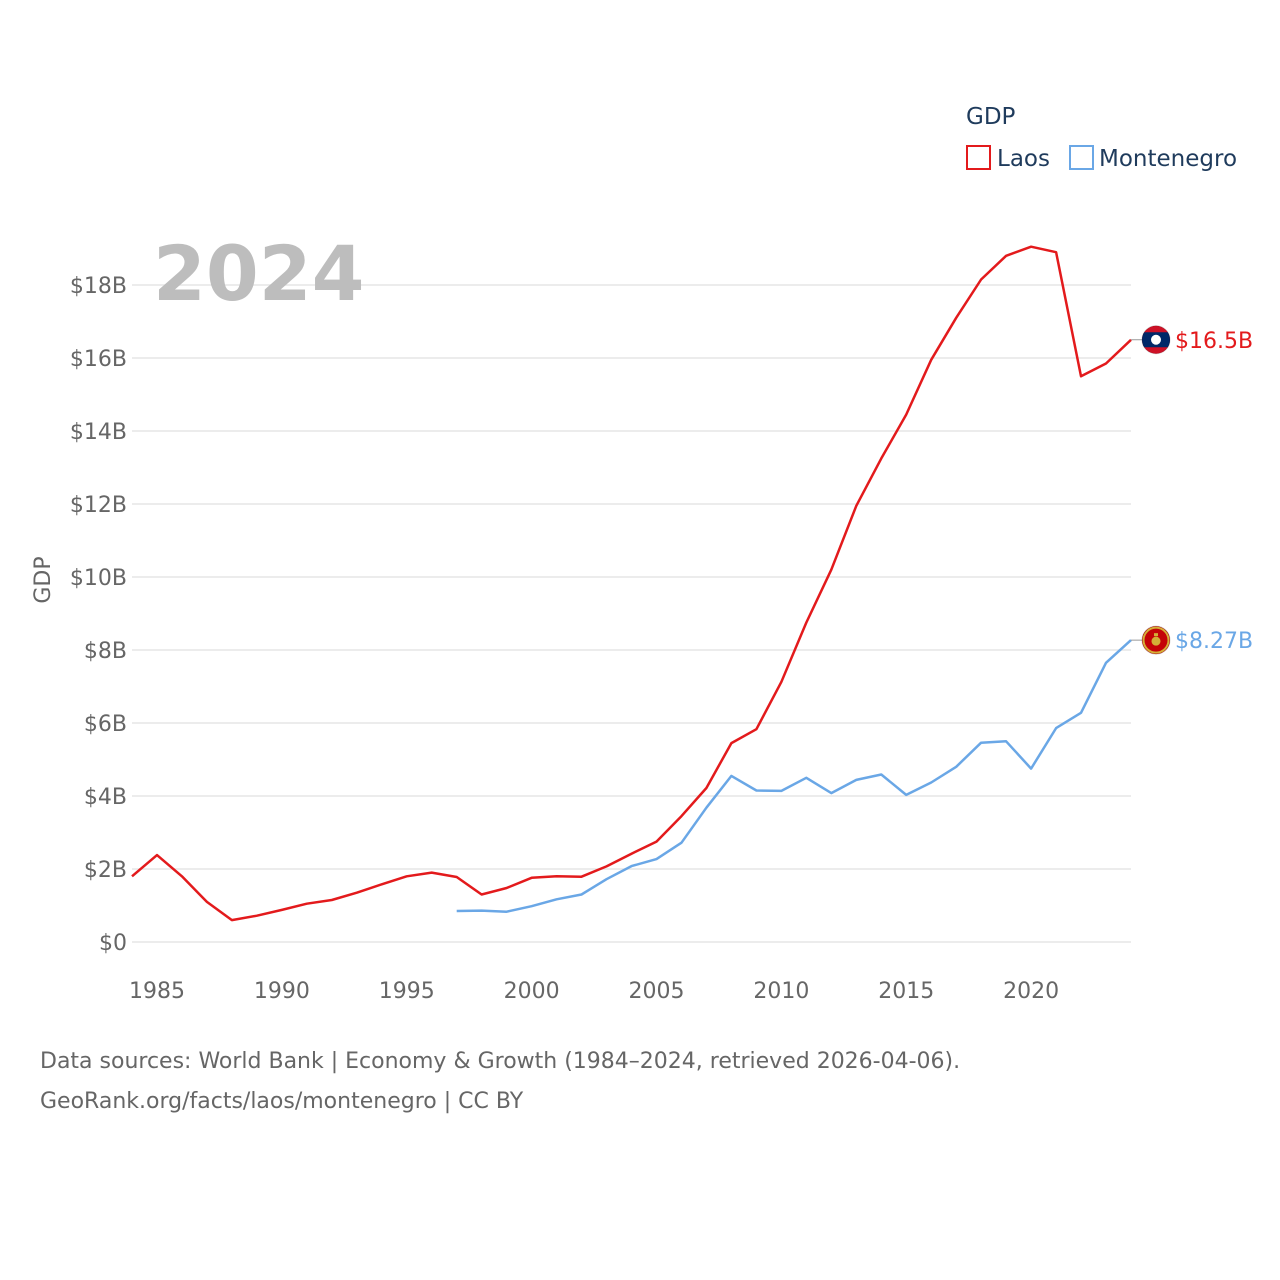  What do you see at coordinates (1156, 640) in the screenshot?
I see `montenegro-flag-icon` at bounding box center [1156, 640].